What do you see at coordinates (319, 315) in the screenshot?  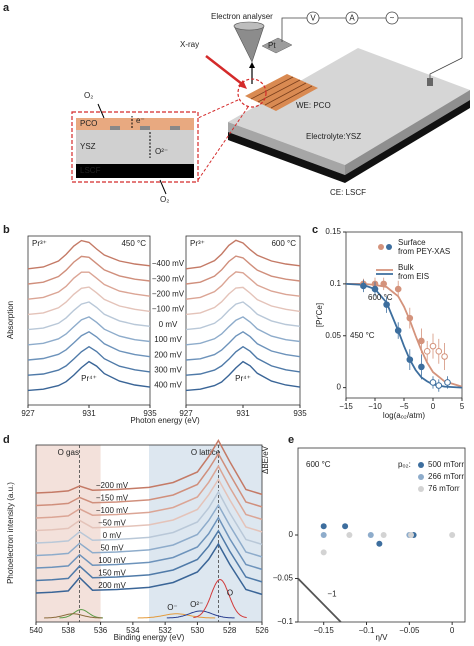 I see `y-axis-label: [Pr′Ce]` at bounding box center [319, 315].